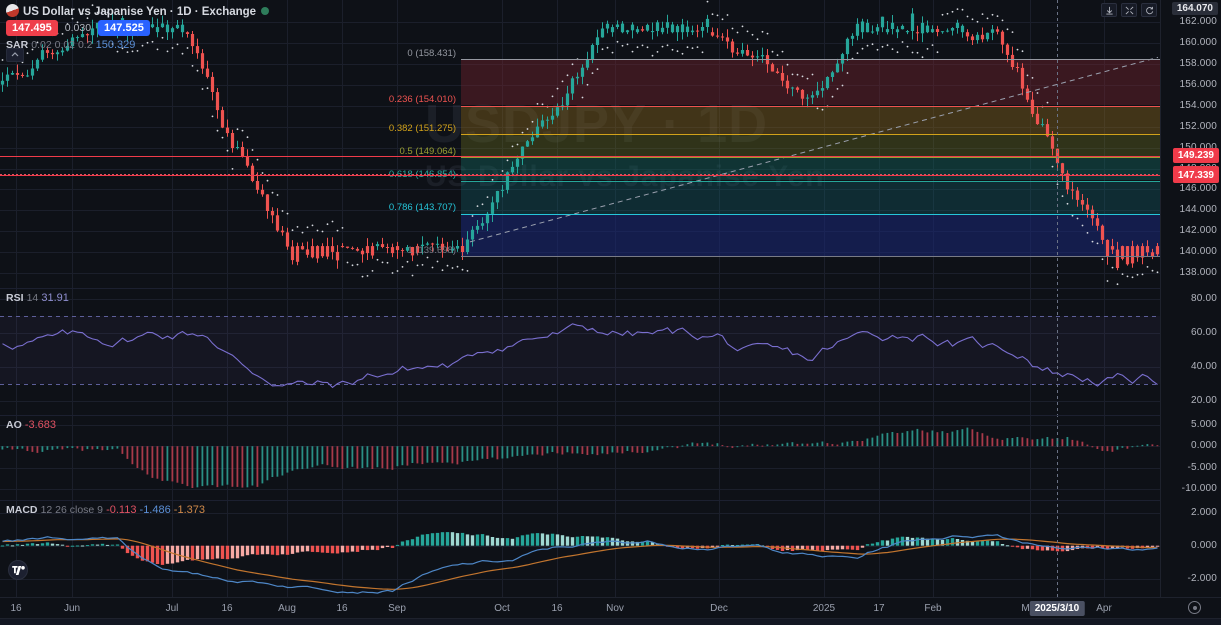 This screenshot has width=1221, height=625. Describe the element at coordinates (427, 152) in the screenshot. I see `fib-level-label: 0.5 (149.064)` at that location.